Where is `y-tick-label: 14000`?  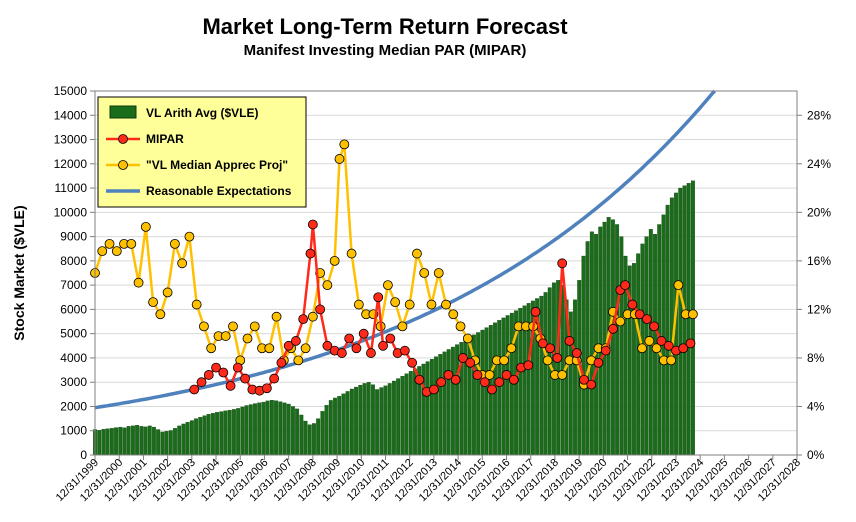
y-tick-label: 14000 is located at coordinates (71, 115).